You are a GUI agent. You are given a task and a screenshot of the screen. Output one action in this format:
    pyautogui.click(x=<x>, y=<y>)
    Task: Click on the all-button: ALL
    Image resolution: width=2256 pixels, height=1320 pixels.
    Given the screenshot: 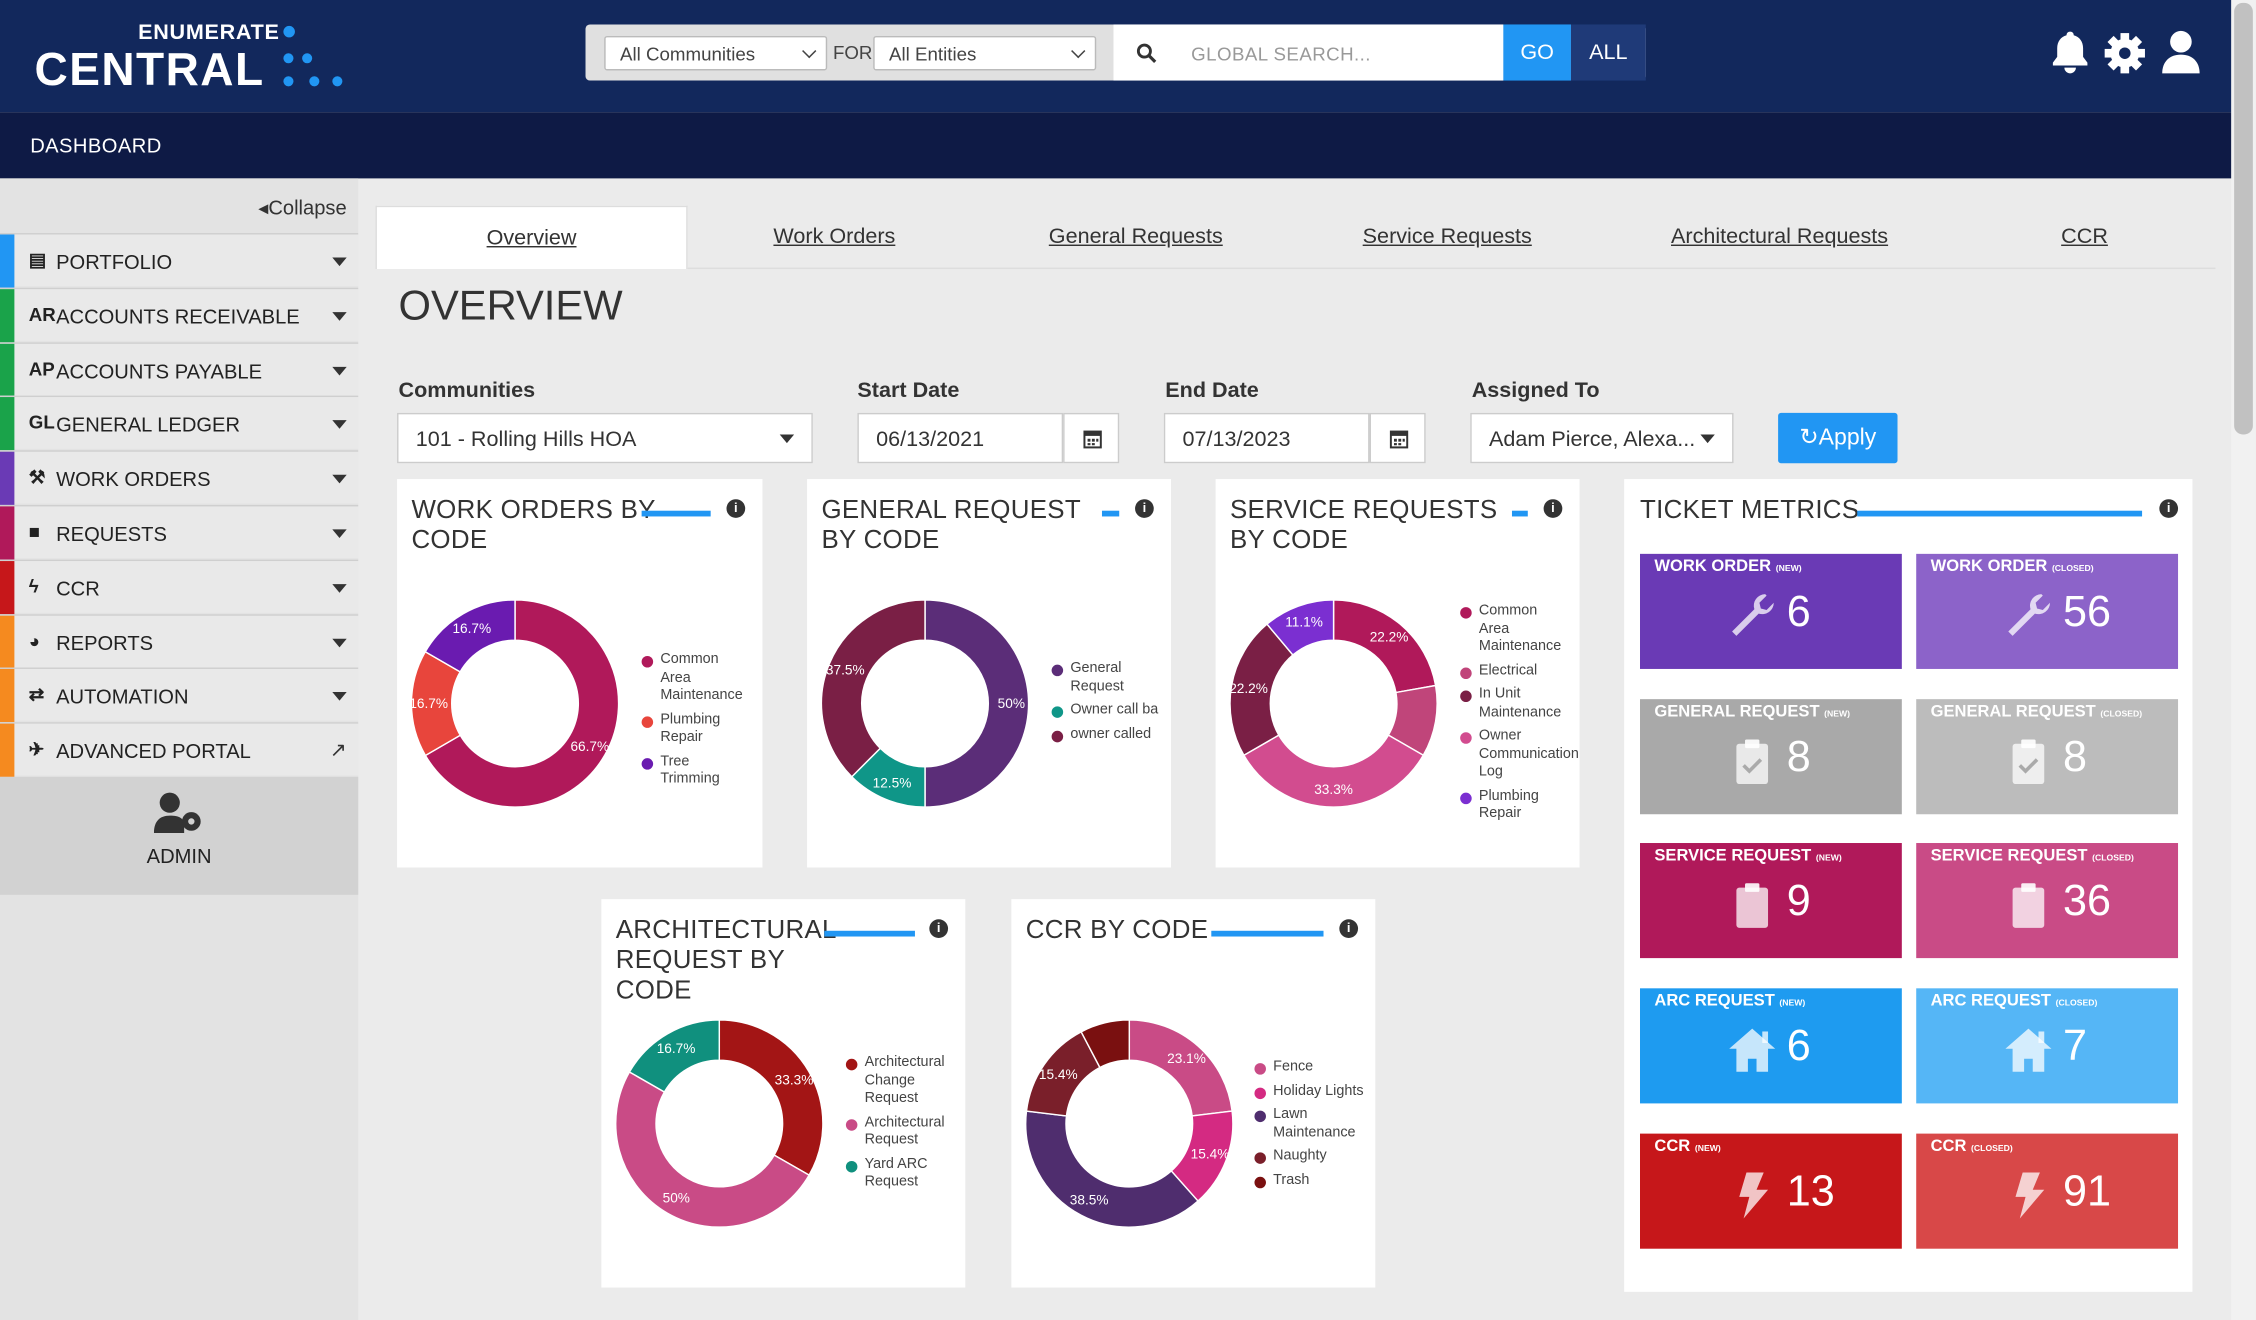 What is the action you would take?
    pyautogui.click(x=1608, y=52)
    